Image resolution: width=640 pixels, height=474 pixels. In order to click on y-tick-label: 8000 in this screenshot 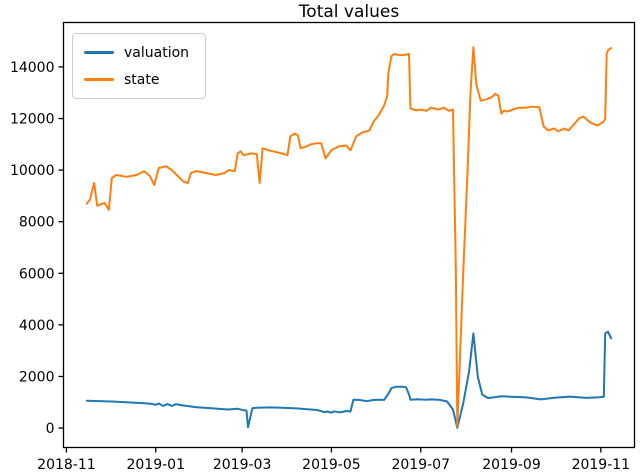, I will do `click(37, 223)`.